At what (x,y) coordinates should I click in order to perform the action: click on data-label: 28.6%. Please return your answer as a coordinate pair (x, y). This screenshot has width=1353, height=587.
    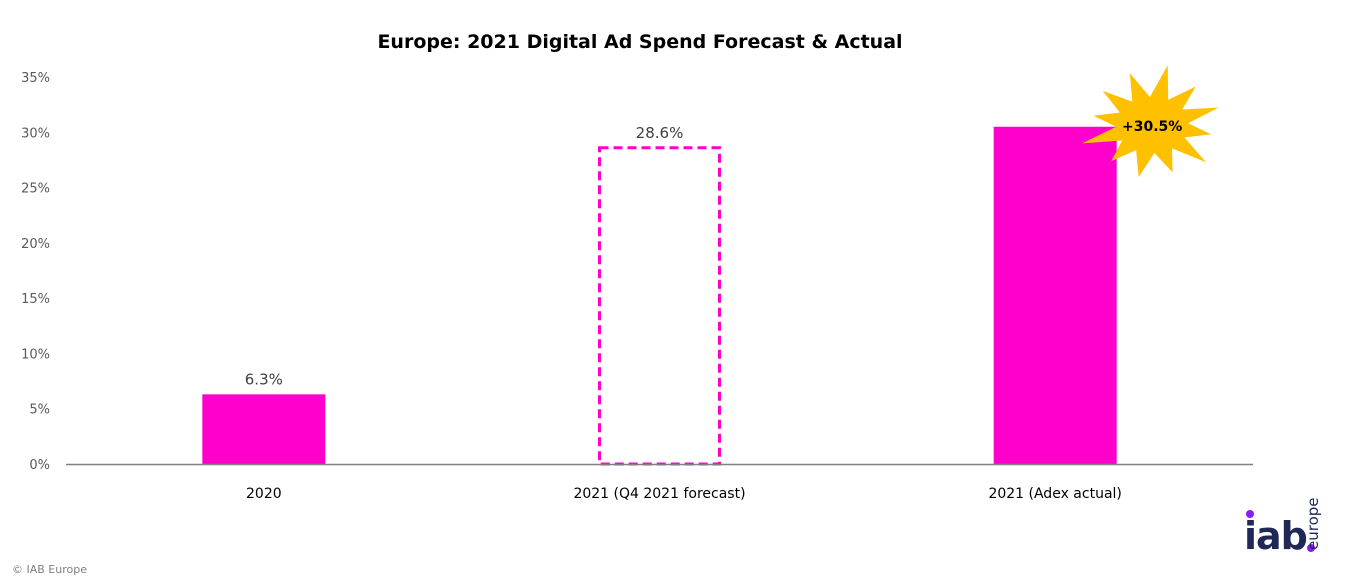
    Looking at the image, I should click on (660, 133).